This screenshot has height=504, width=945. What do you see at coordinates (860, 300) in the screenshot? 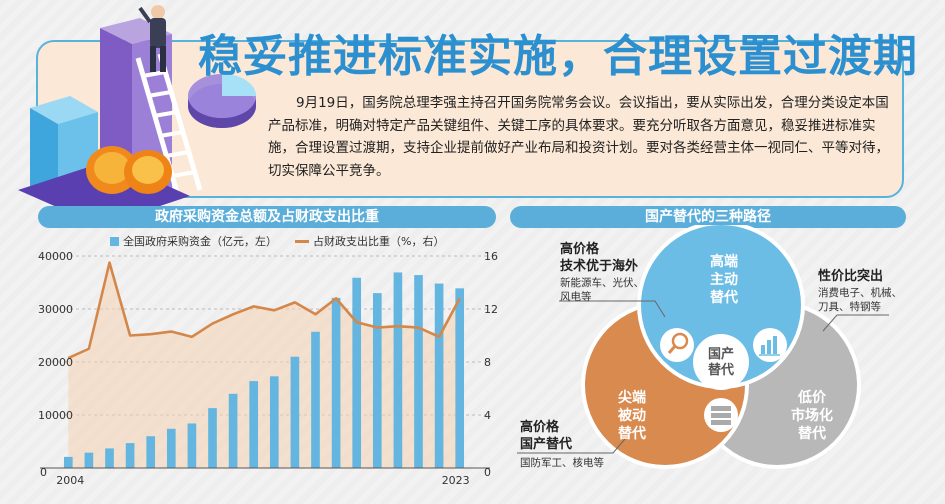
I see `callout-top-right-desc: 消费电子、机械、 刀具、特钢等` at bounding box center [860, 300].